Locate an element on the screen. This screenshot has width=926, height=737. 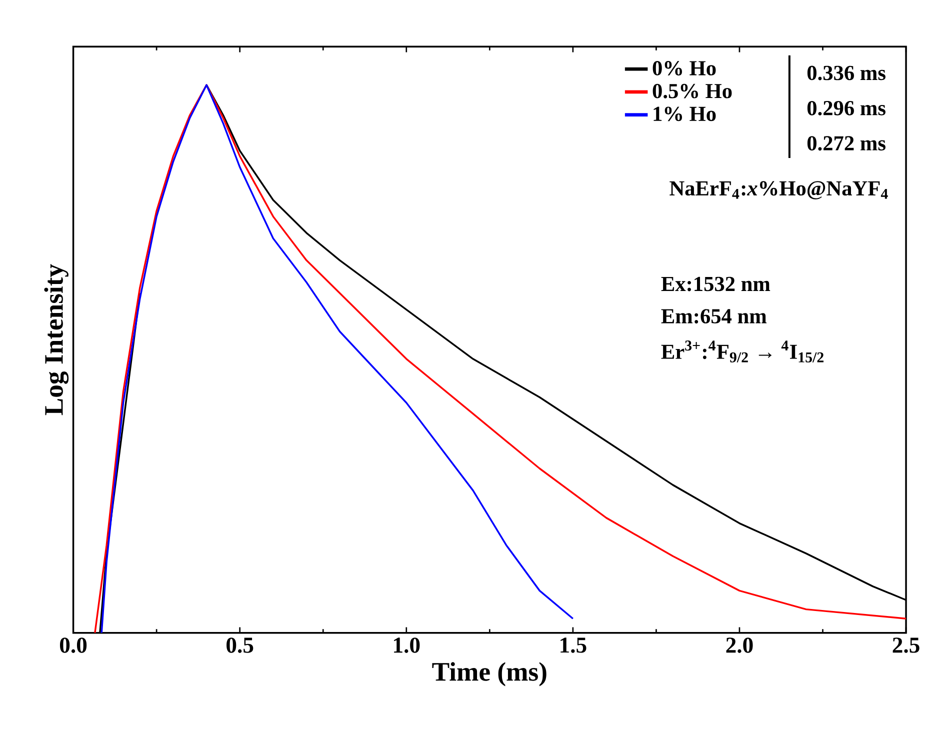
legend-label: 0% Ho is located at coordinates (684, 68).